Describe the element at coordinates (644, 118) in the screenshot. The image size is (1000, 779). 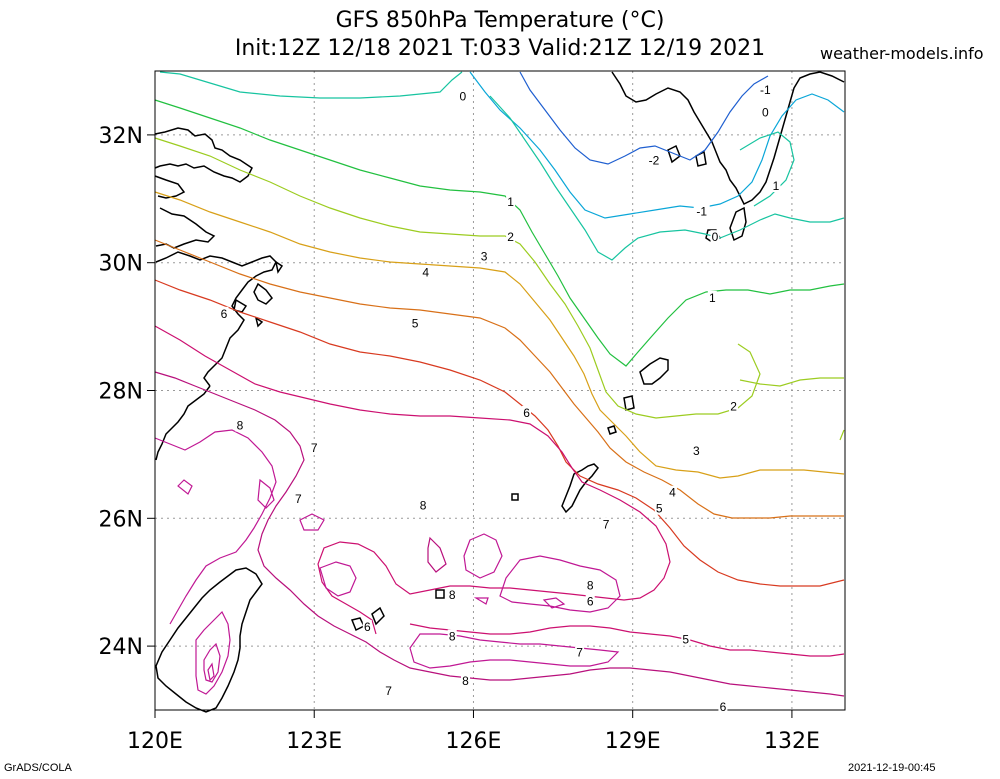
I see `contour-minus2` at that location.